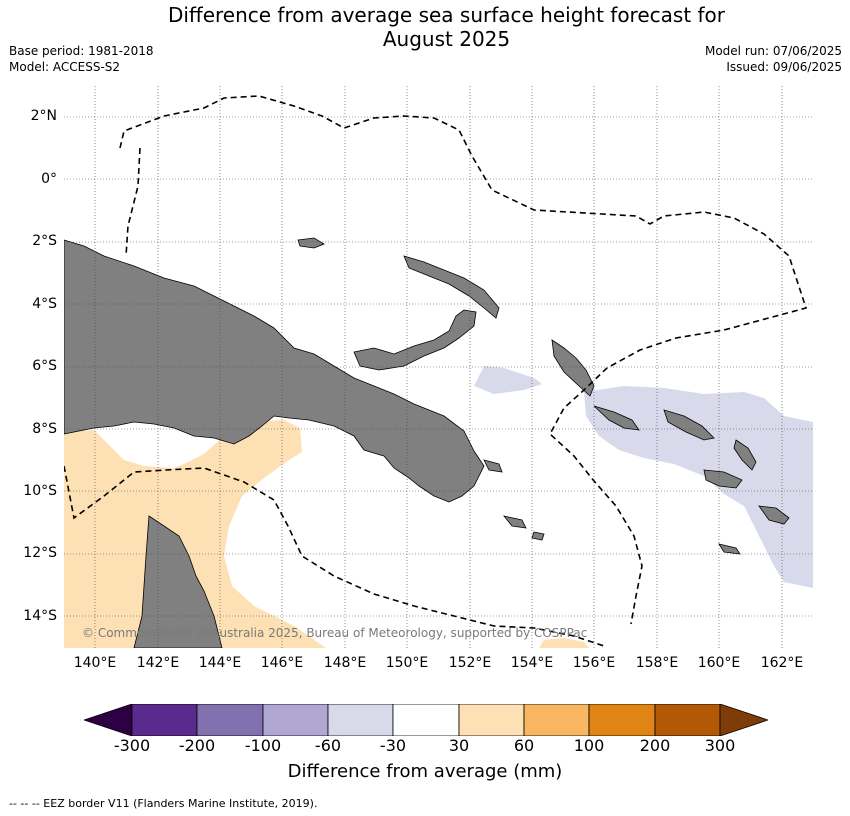  I want to click on lat-label-14s: 14°S, so click(40, 616).